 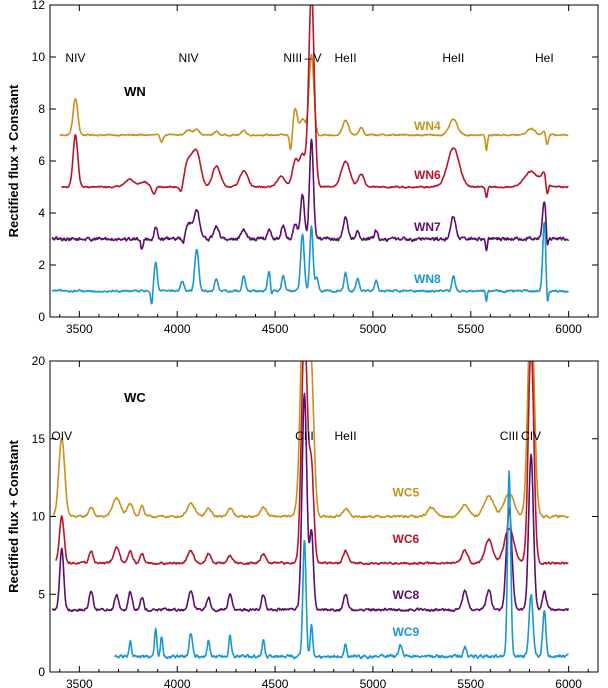 What do you see at coordinates (427, 227) in the screenshot?
I see `series-label-wn7: WN7` at bounding box center [427, 227].